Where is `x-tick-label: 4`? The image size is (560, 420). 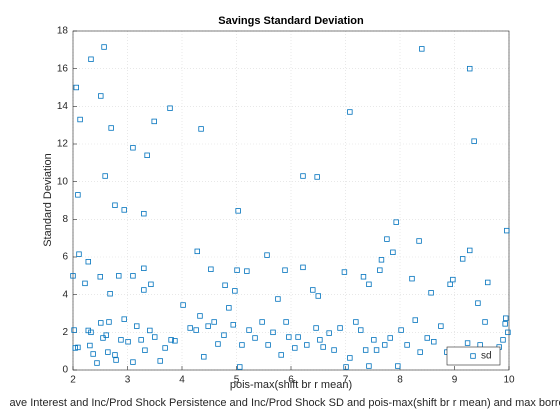
x-tick-label: 4 is located at coordinates (182, 380).